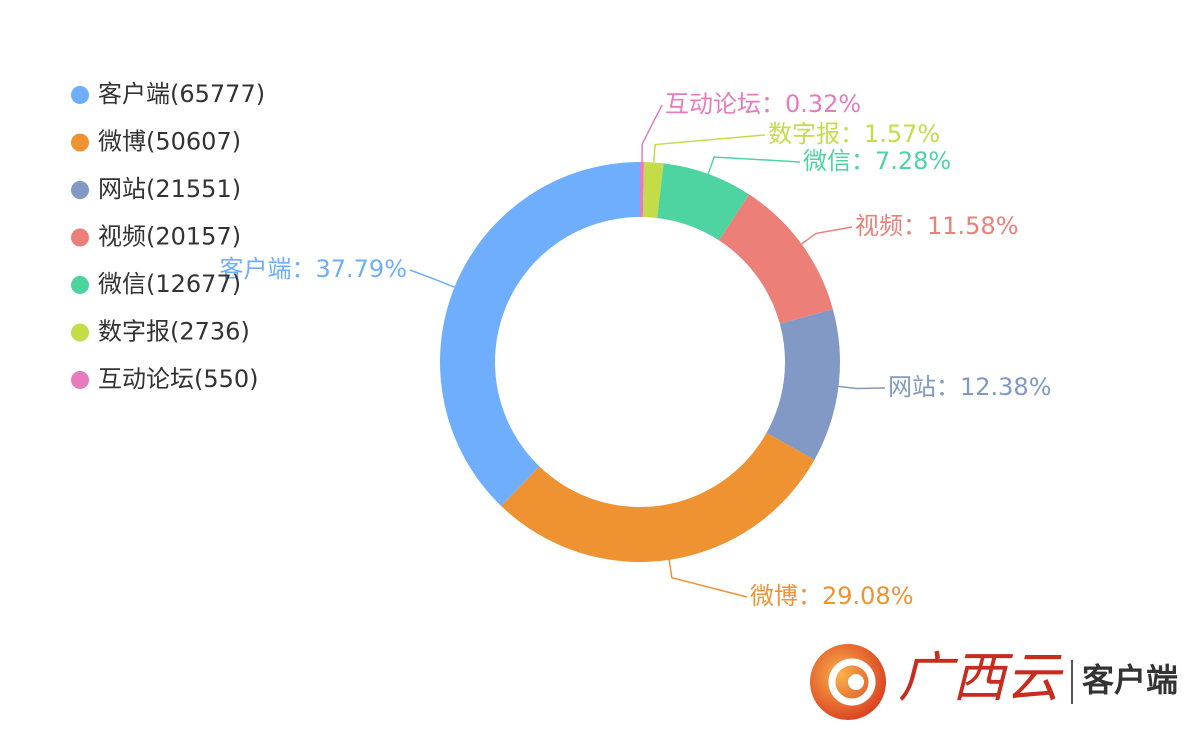 The height and width of the screenshot is (729, 1200). What do you see at coordinates (1130, 680) in the screenshot?
I see `logo-suffix: 客户端` at bounding box center [1130, 680].